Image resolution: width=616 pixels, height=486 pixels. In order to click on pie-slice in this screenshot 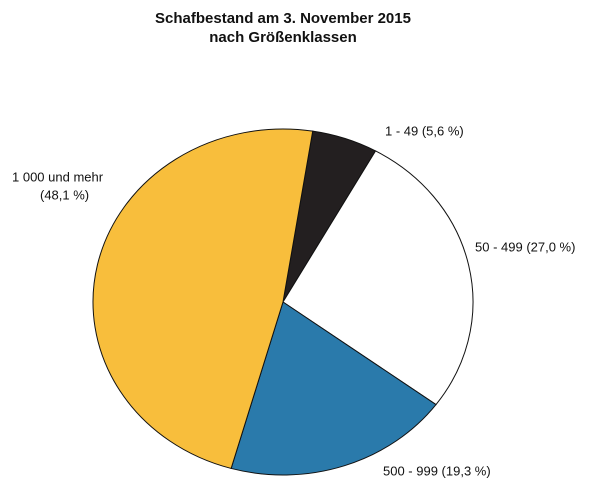, I will do `click(333, 388)`.